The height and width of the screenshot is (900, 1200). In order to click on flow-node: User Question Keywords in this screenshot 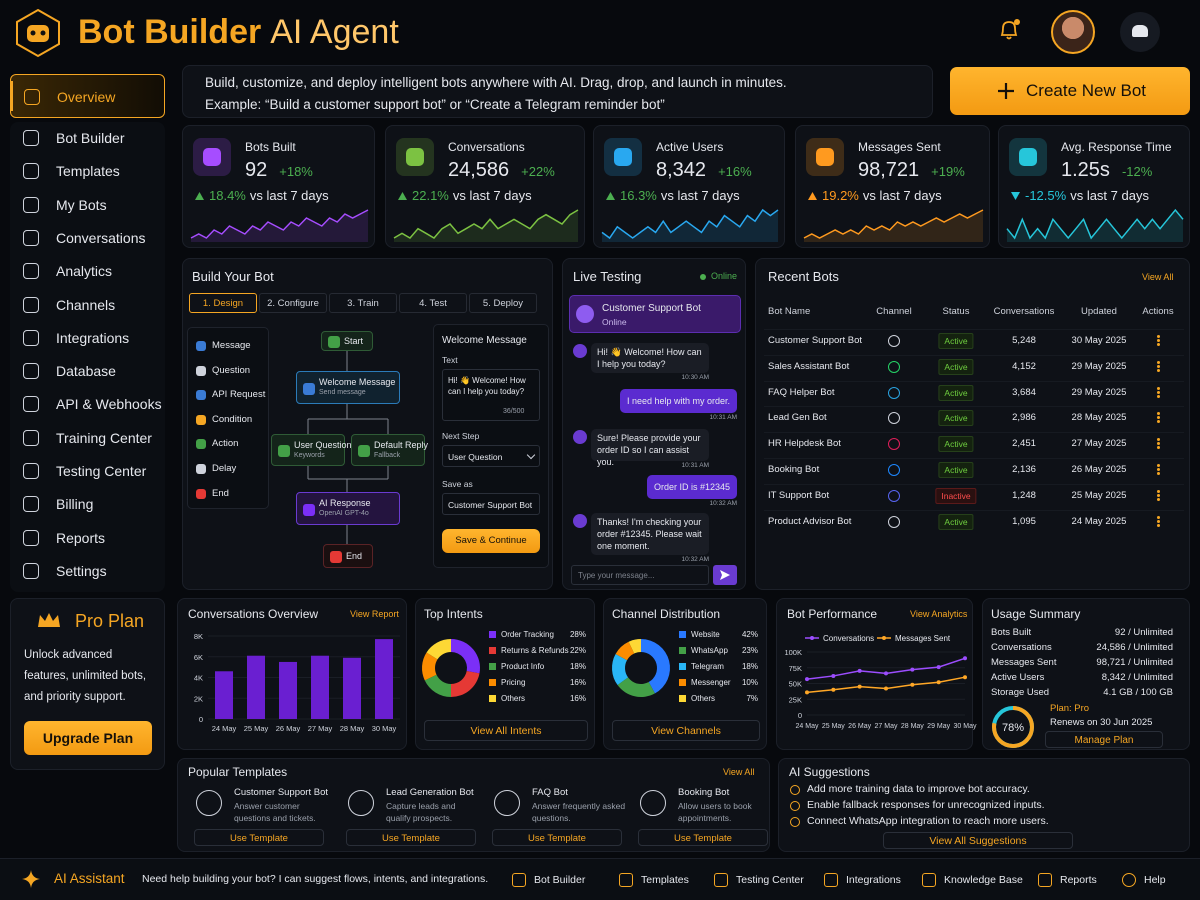, I will do `click(311, 450)`.